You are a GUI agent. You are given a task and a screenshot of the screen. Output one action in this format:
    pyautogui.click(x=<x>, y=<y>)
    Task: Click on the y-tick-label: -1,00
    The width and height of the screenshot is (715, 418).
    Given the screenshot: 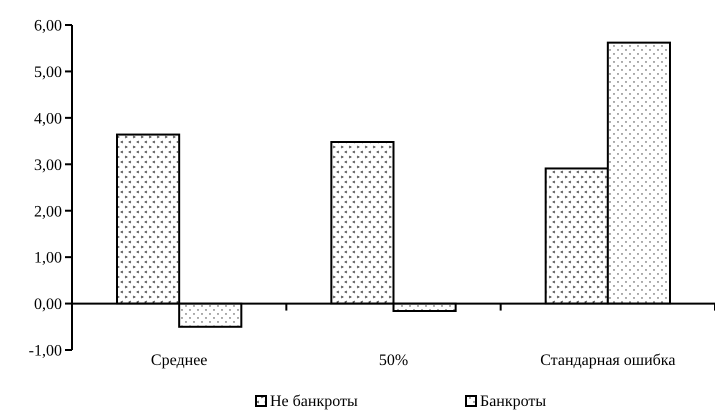 What is the action you would take?
    pyautogui.click(x=45, y=351)
    